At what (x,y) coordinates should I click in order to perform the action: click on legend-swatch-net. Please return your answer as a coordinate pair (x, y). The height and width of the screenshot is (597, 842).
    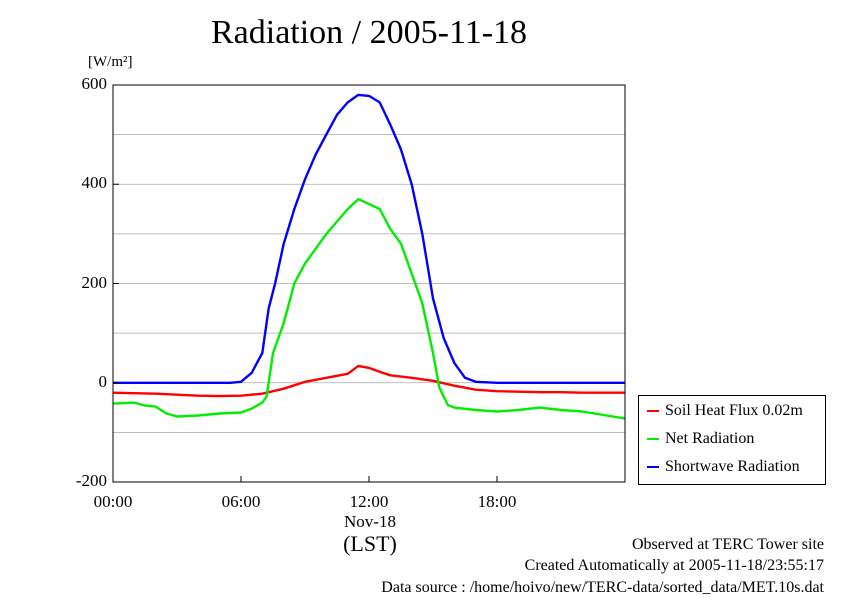
    Looking at the image, I should click on (653, 439).